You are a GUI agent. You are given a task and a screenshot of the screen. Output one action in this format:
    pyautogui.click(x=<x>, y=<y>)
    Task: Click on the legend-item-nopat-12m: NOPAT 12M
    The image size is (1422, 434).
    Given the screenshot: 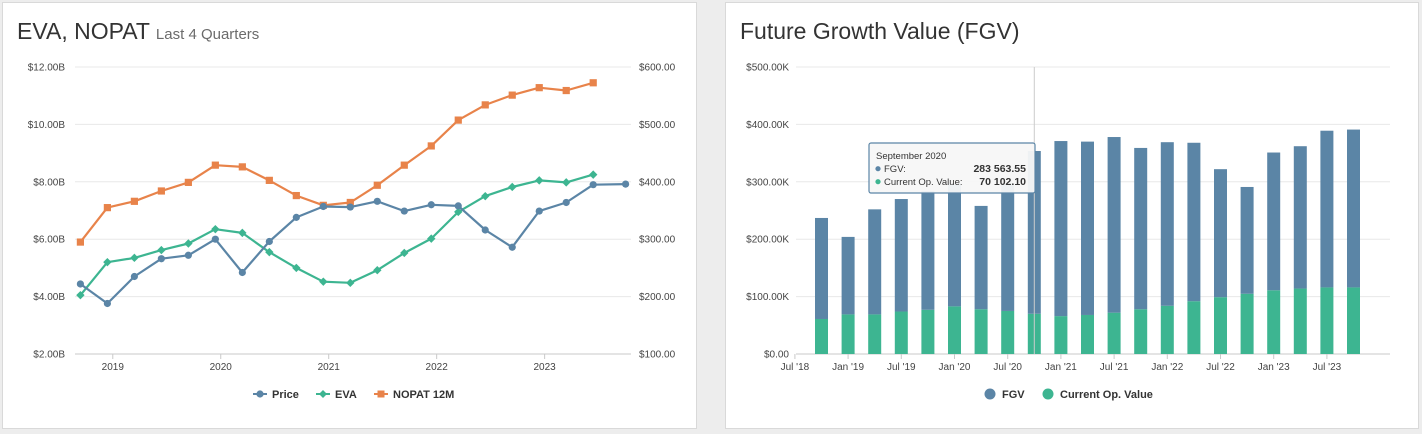 What is the action you would take?
    pyautogui.click(x=414, y=395)
    